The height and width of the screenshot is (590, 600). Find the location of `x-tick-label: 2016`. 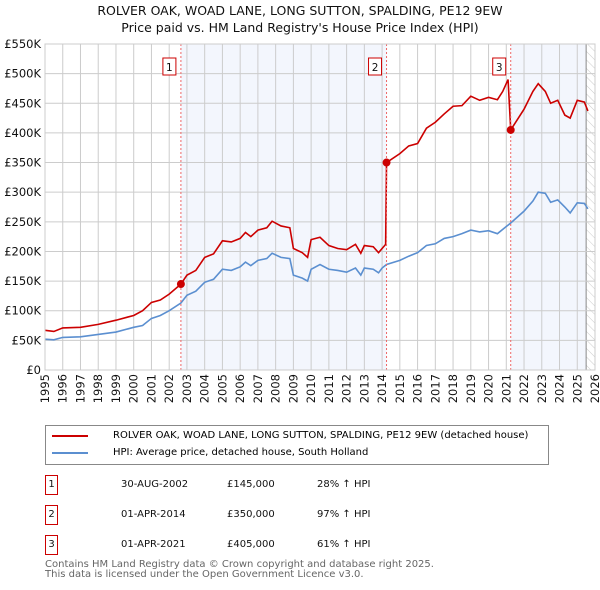

x-tick-label: 2016 is located at coordinates (418, 388).